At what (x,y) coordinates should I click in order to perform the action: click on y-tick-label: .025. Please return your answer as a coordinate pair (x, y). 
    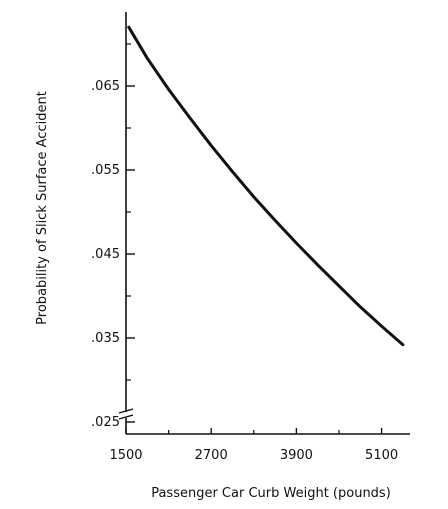
    Looking at the image, I should click on (105, 422).